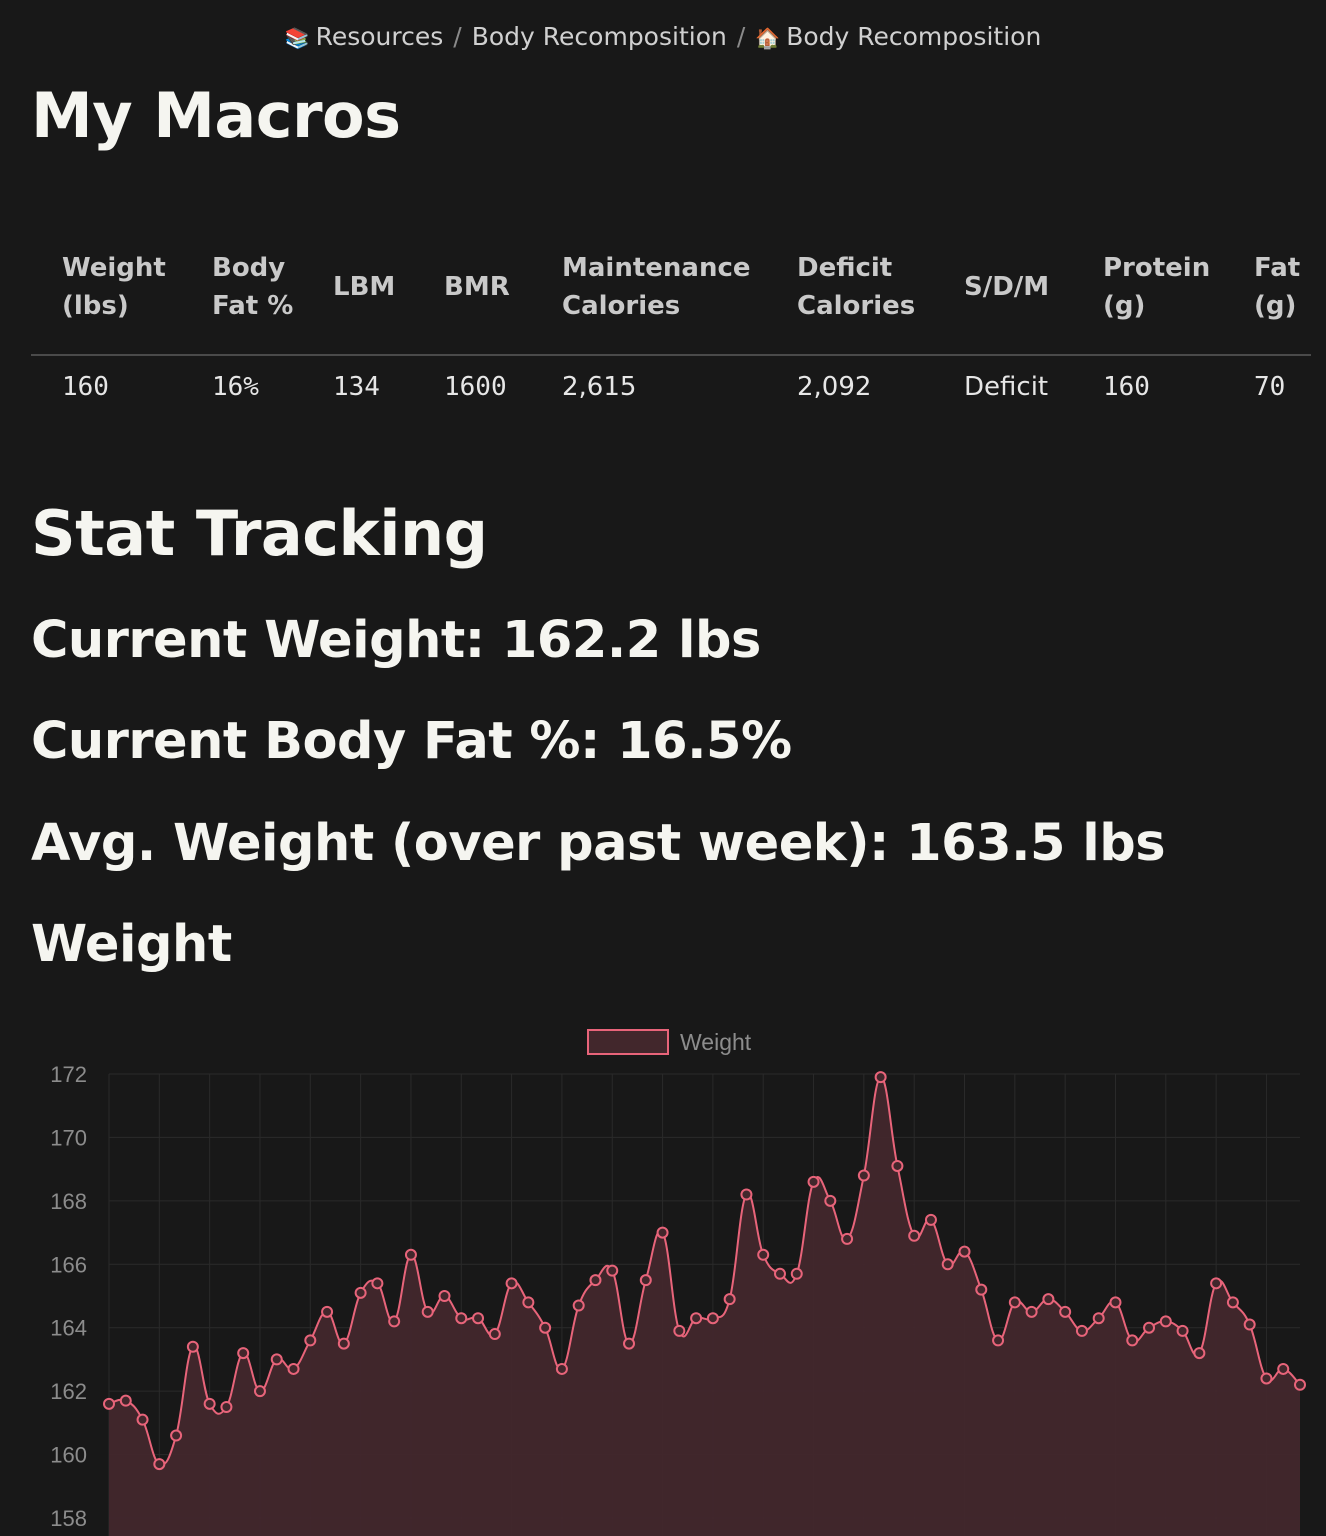  Describe the element at coordinates (235, 387) in the screenshot. I see `cell-body-fat: 16%` at that location.